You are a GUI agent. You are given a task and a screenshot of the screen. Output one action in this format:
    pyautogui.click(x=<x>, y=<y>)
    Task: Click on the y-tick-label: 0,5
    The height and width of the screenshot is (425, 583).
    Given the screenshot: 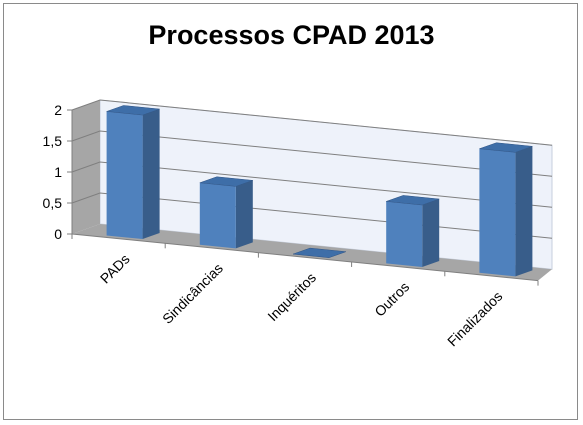 What is the action you would take?
    pyautogui.click(x=53, y=203)
    